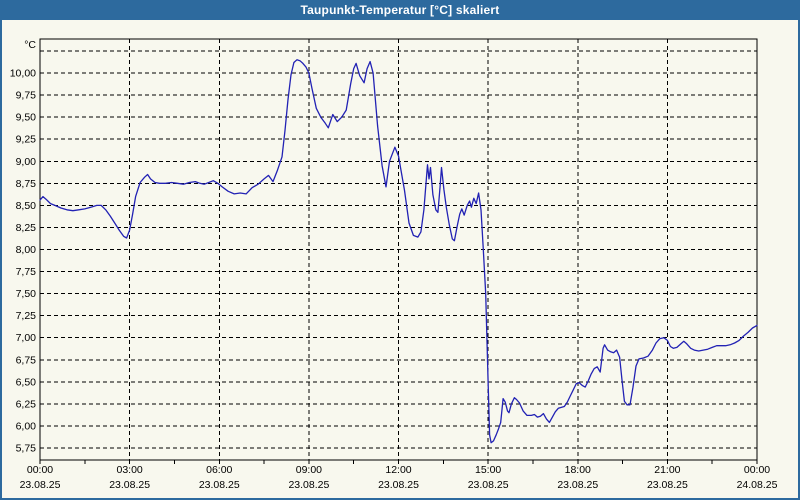 Image resolution: width=800 pixels, height=500 pixels. Describe the element at coordinates (26, 206) in the screenshot. I see `y-axis-tick-label: 8,50` at that location.